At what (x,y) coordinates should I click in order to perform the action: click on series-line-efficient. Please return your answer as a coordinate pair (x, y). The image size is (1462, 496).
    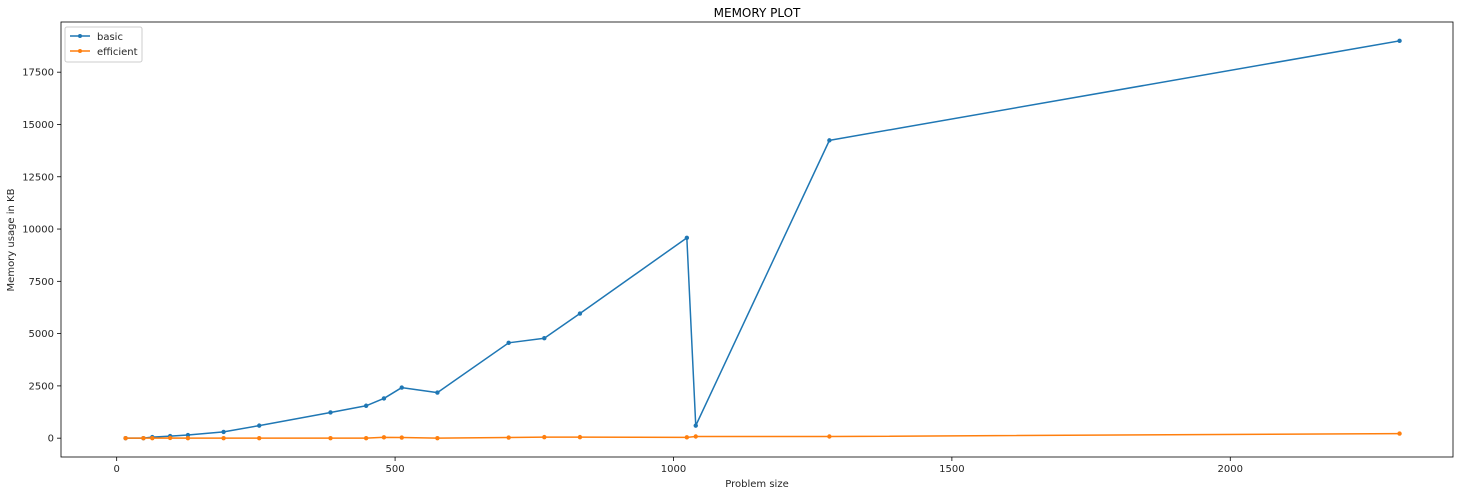
    Looking at the image, I should click on (762, 435).